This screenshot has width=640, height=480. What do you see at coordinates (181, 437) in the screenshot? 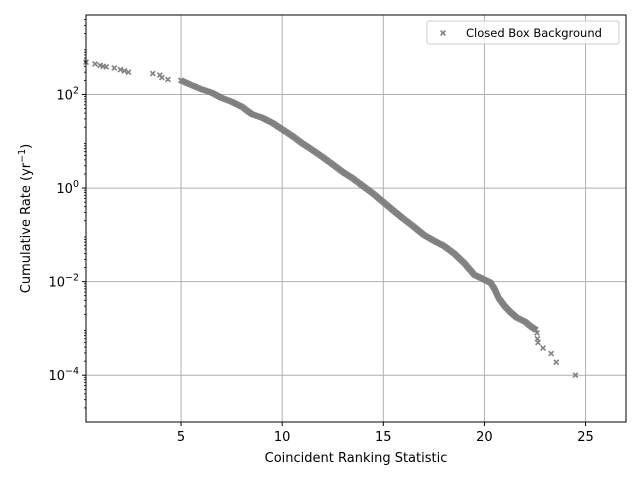
I see `x-tick-label: 5` at bounding box center [181, 437].